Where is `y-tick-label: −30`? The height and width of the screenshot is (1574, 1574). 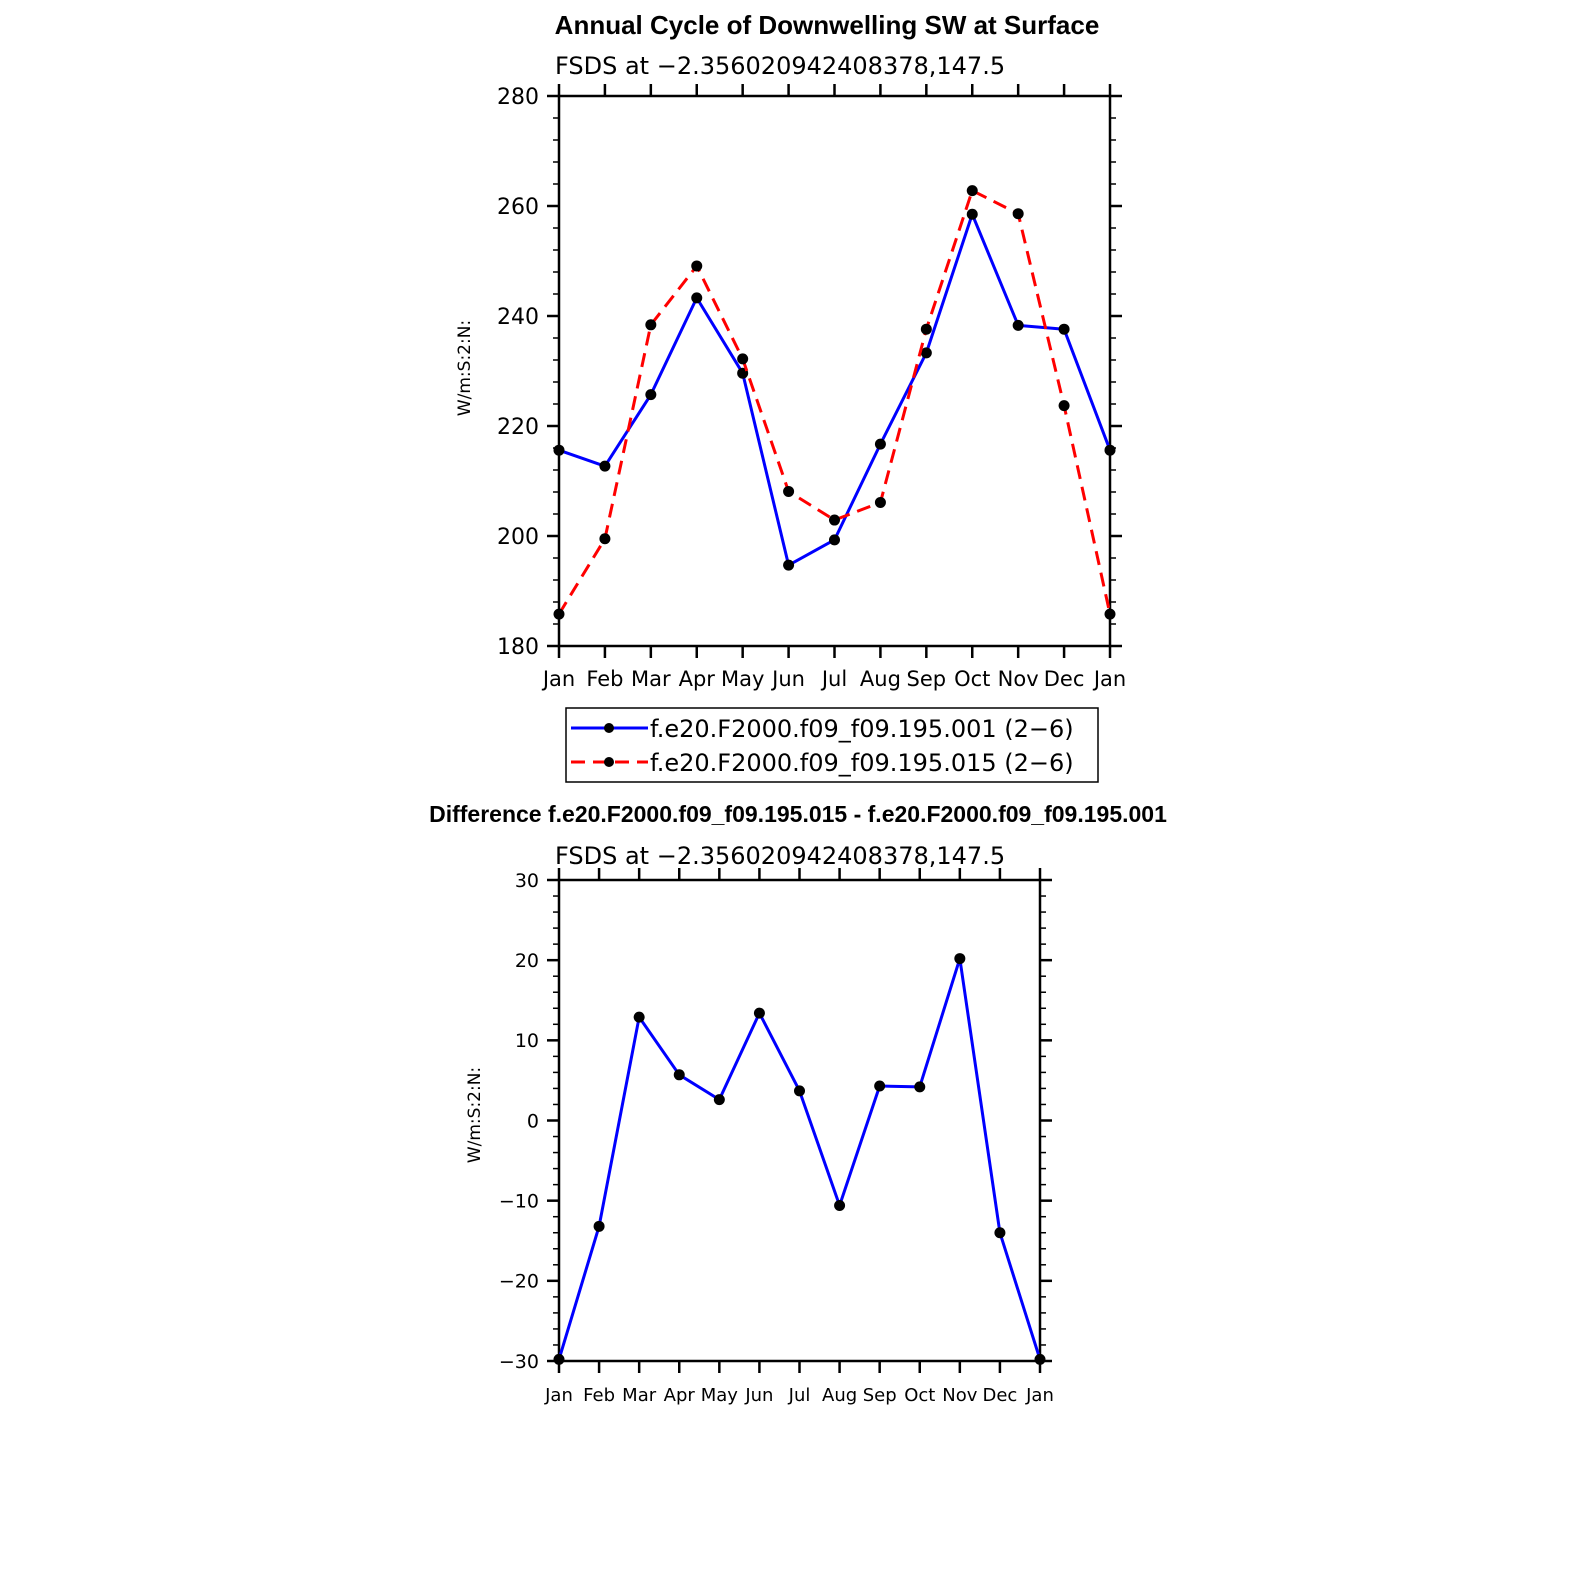 y-tick-label: −30 is located at coordinates (519, 1362).